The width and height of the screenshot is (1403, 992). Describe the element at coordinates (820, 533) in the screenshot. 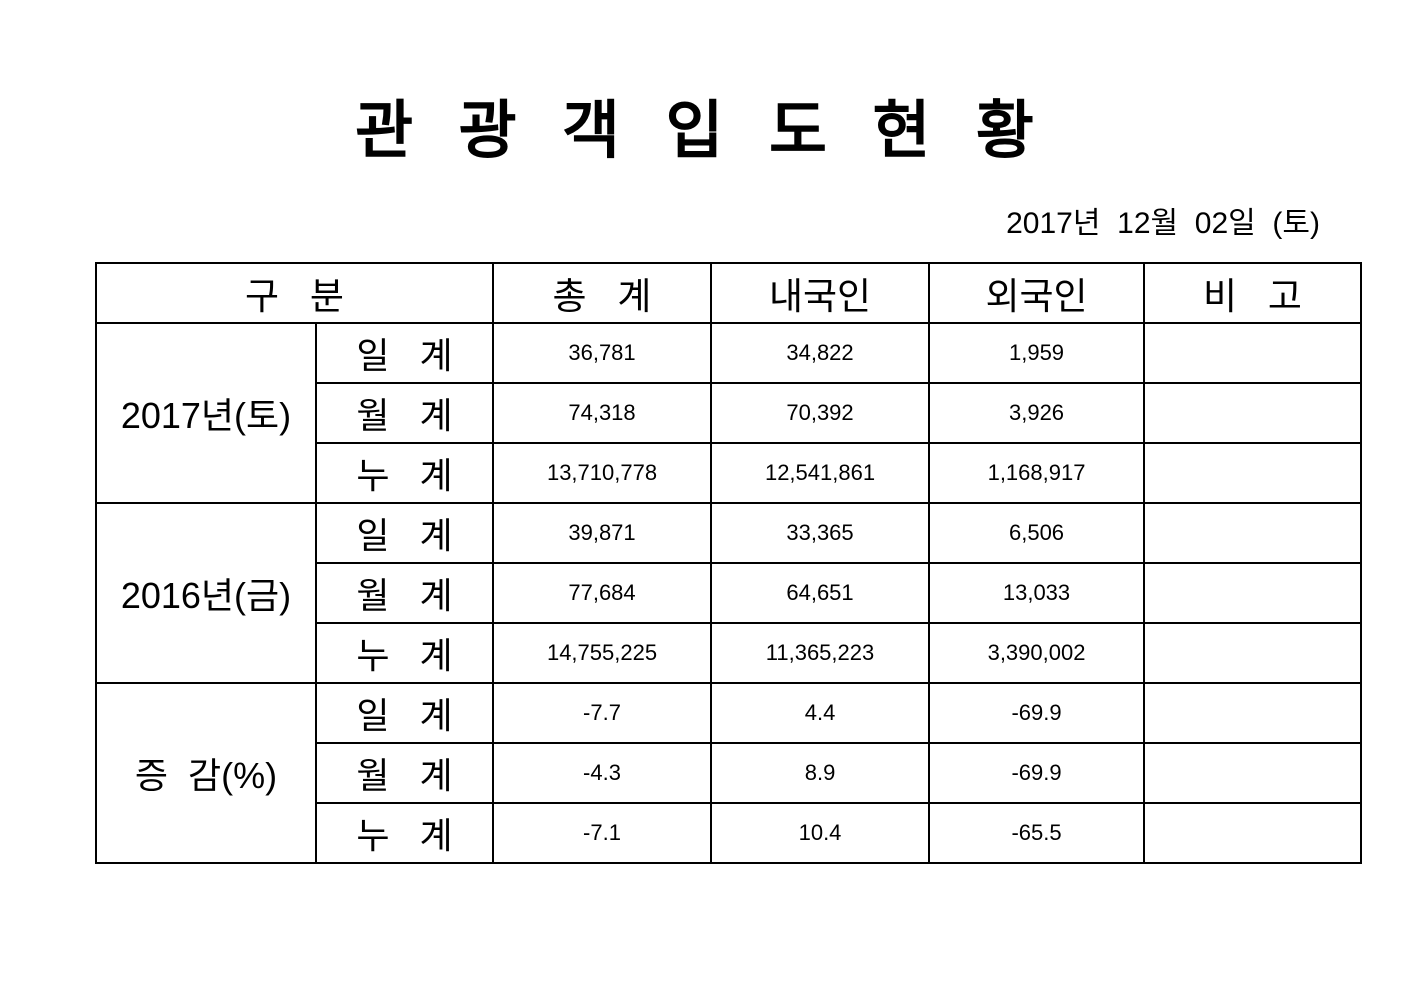

I see `cell-domestic: 33,365` at that location.